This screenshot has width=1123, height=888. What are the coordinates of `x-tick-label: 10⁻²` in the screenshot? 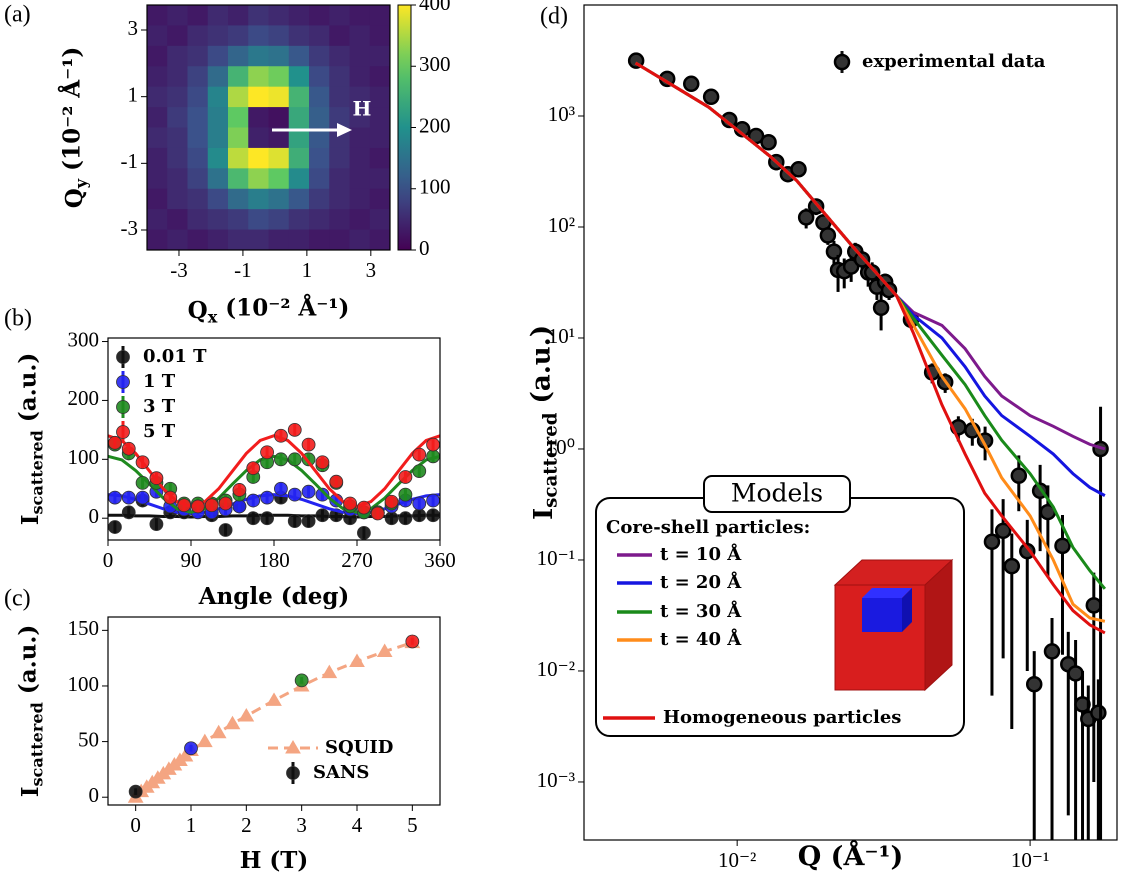 It's located at (737, 860).